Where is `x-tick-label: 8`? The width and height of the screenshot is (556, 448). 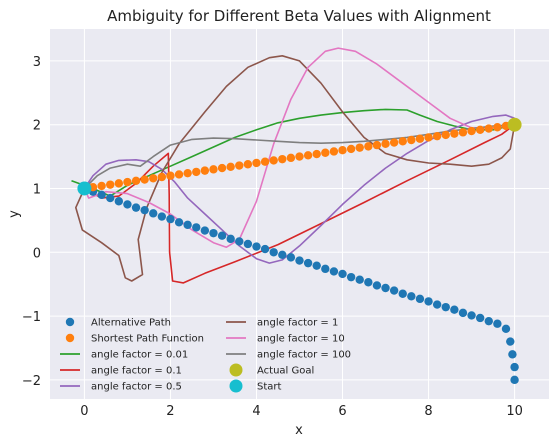
x-tick-label: 8 is located at coordinates (428, 411).